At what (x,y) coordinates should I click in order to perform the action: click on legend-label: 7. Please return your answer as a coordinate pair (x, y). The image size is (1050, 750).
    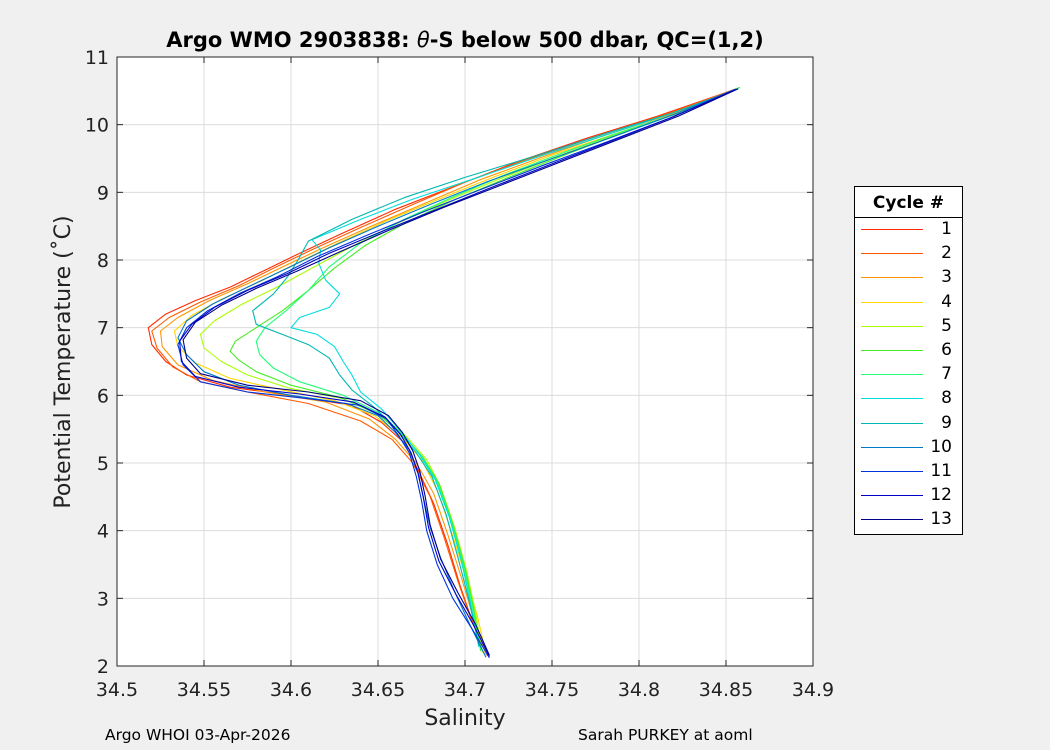
    Looking at the image, I should click on (946, 374).